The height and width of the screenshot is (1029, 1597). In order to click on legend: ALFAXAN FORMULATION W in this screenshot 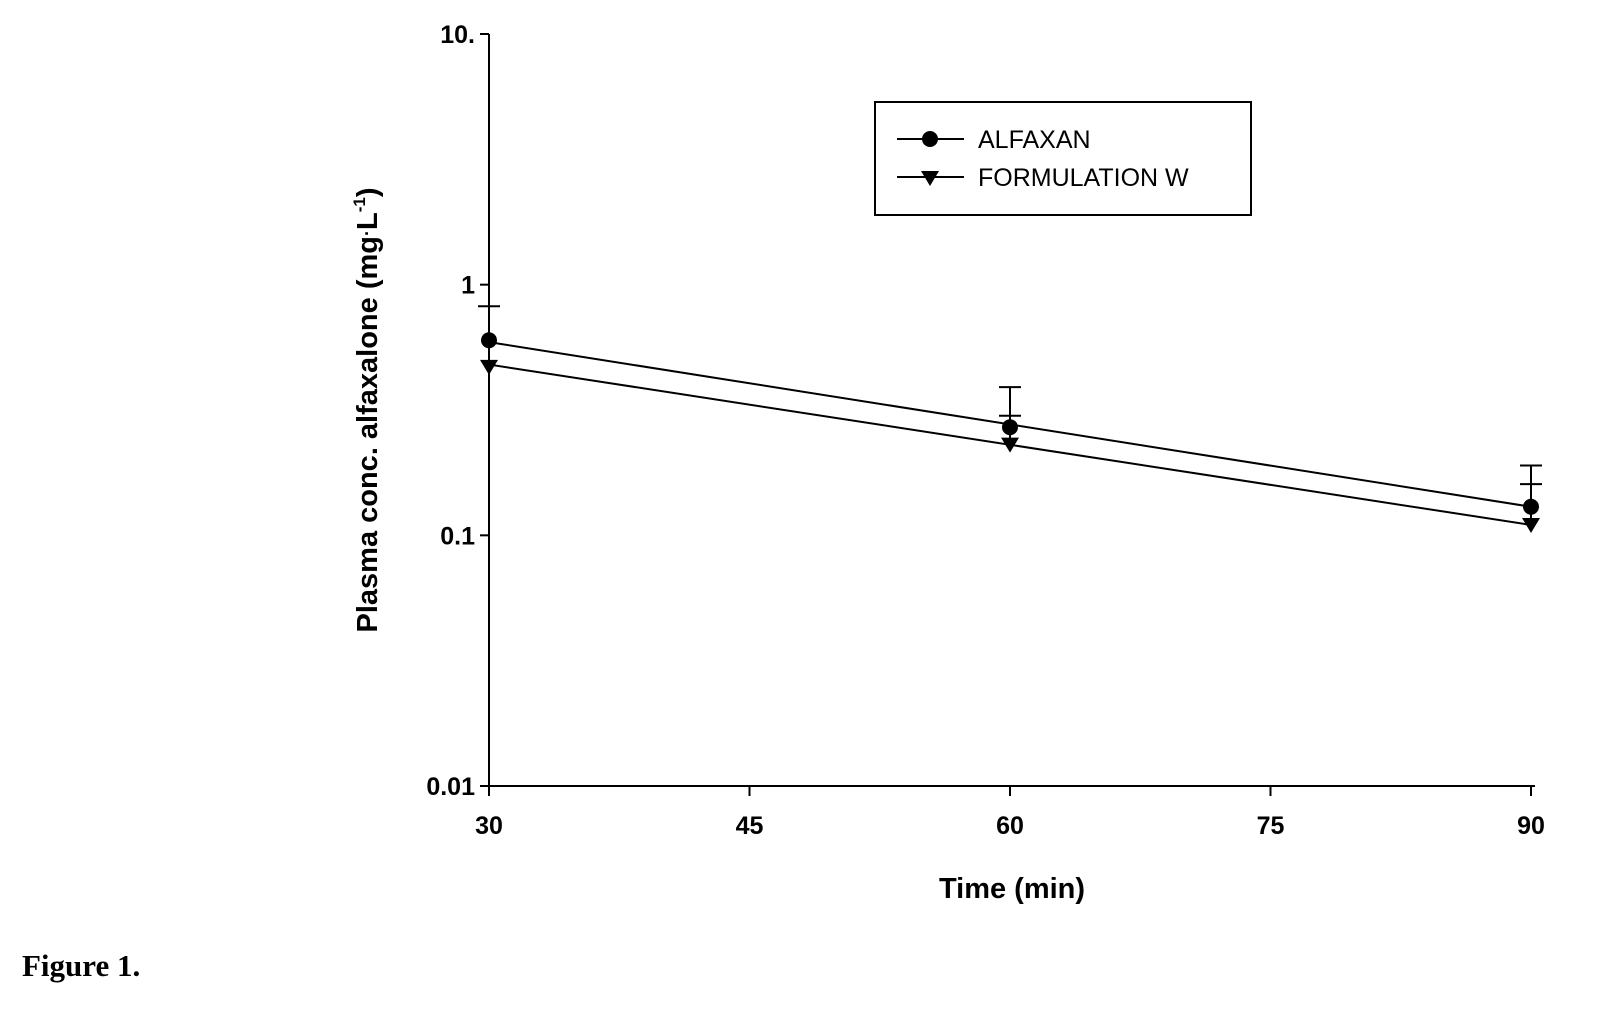, I will do `click(1063, 158)`.